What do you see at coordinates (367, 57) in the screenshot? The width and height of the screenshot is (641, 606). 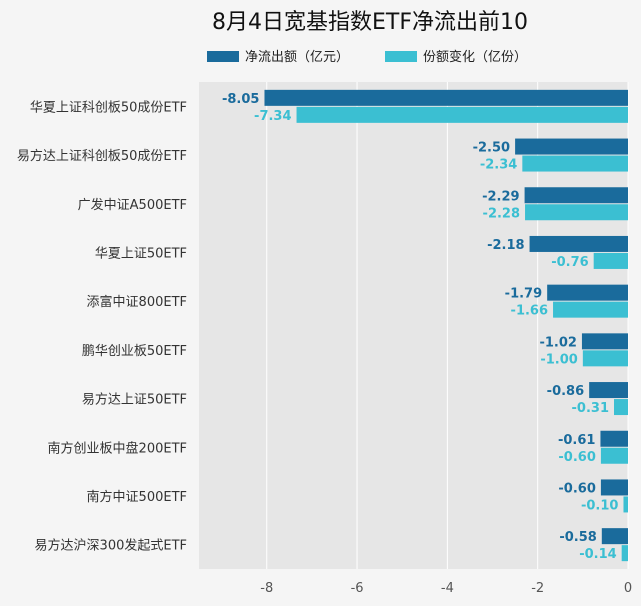 I see `legend: 净流出额（亿元） 份额变化（亿份）` at bounding box center [367, 57].